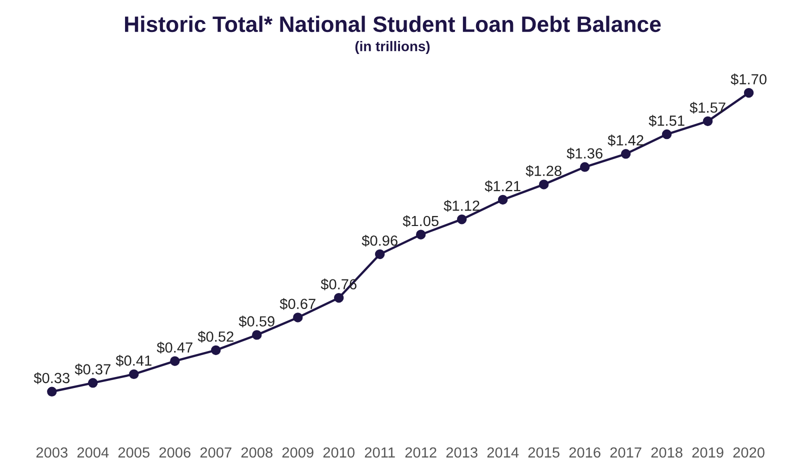 This screenshot has width=785, height=475. What do you see at coordinates (298, 304) in the screenshot?
I see `data-label: $0.67` at bounding box center [298, 304].